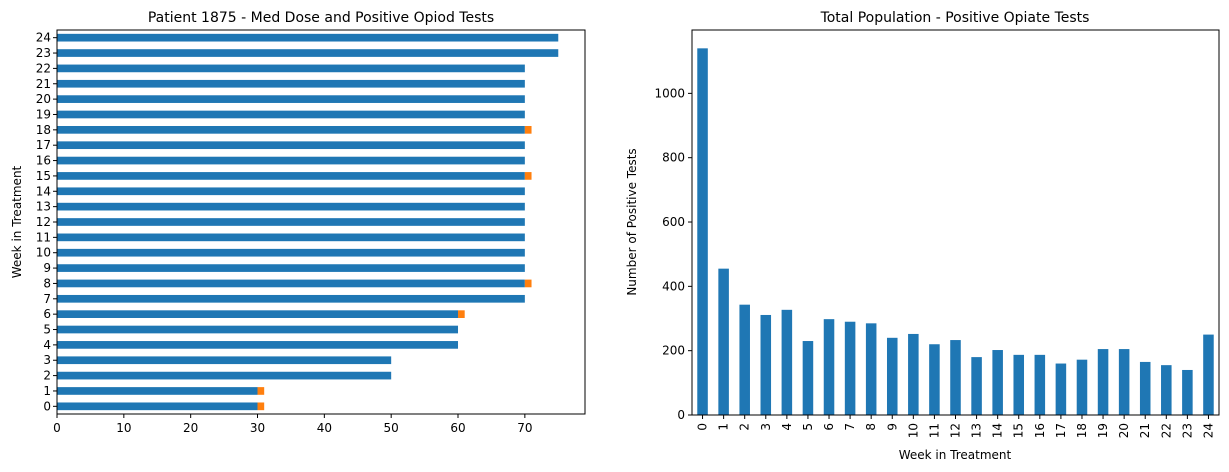 The image size is (1229, 472). I want to click on right-x-tick-label: 4, so click(787, 427).